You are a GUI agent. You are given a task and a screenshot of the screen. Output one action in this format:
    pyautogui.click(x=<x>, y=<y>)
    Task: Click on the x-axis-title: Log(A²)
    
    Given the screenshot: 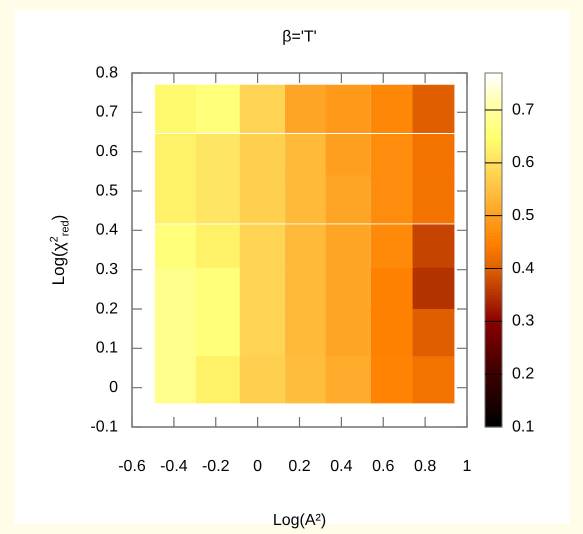 What is the action you would take?
    pyautogui.click(x=299, y=520)
    